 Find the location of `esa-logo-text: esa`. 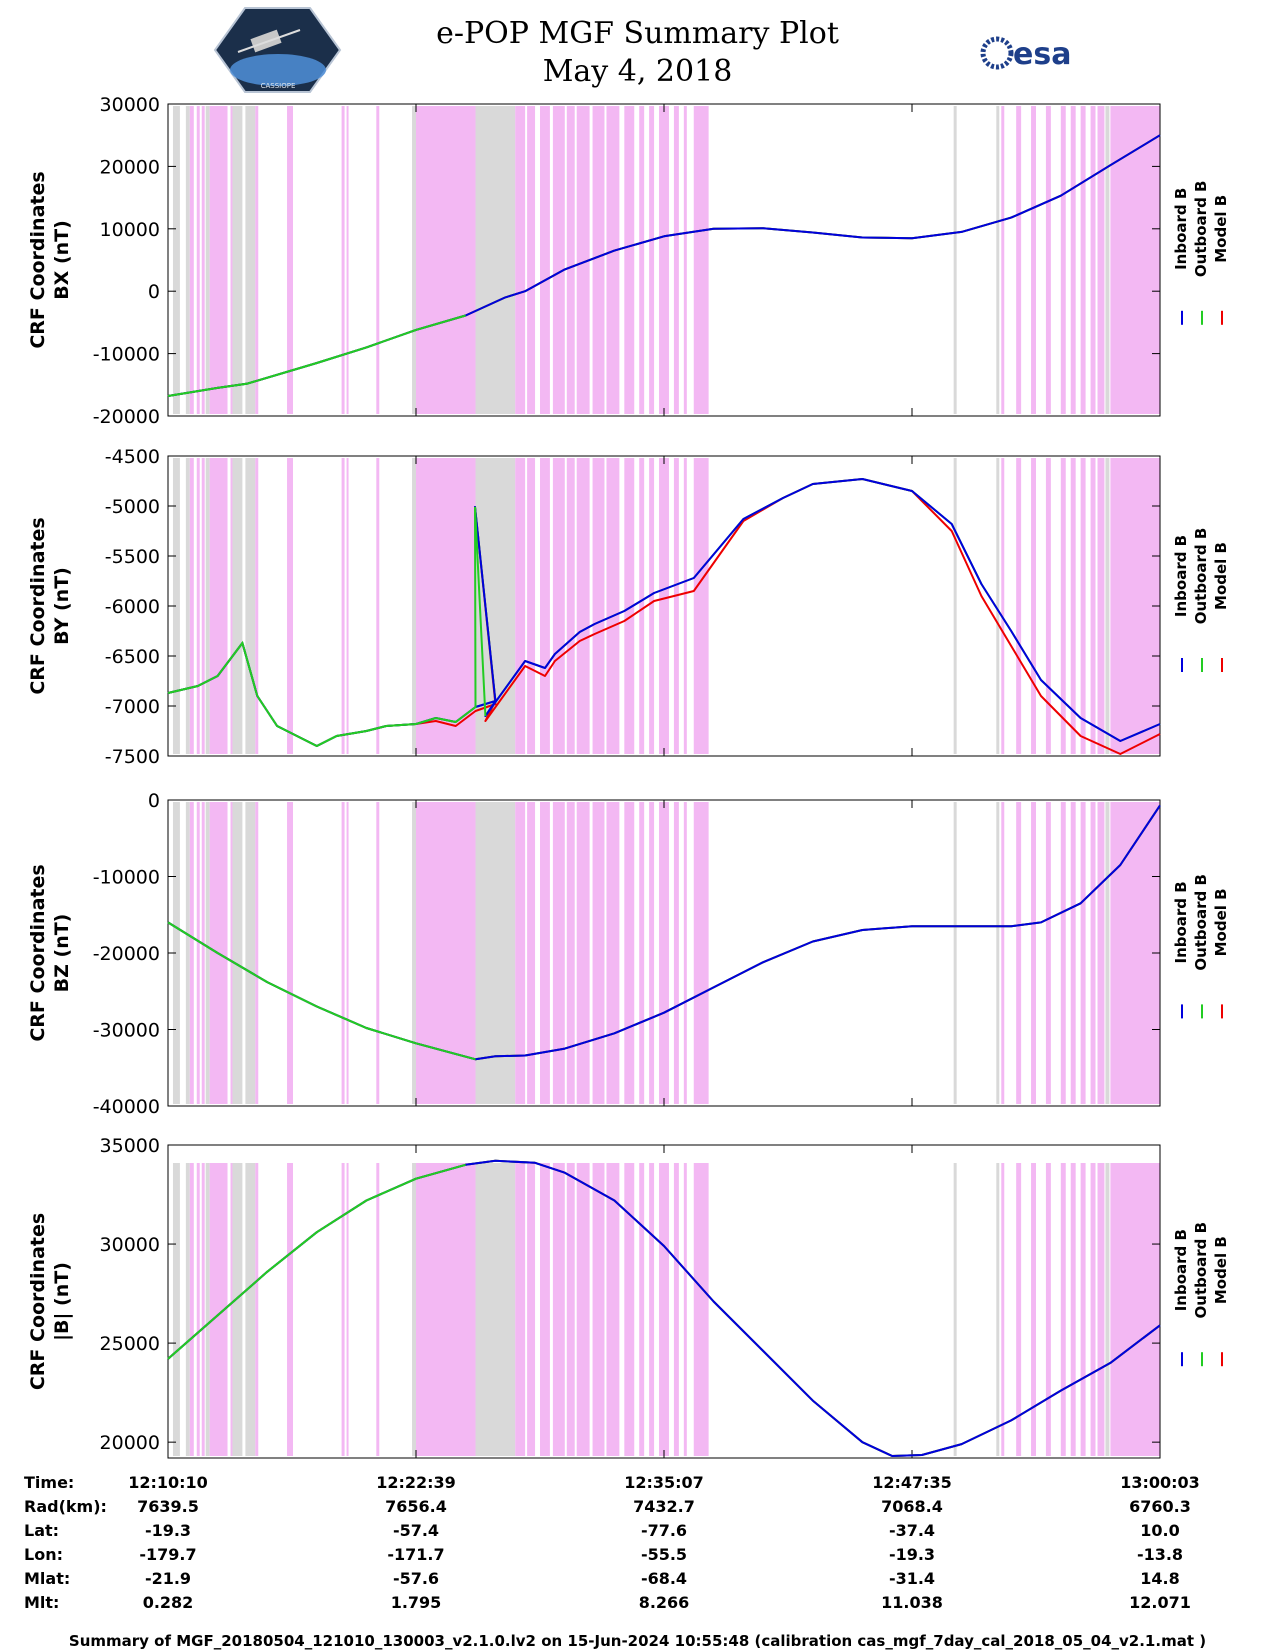

esa-logo-text: esa is located at coordinates (1042, 54).